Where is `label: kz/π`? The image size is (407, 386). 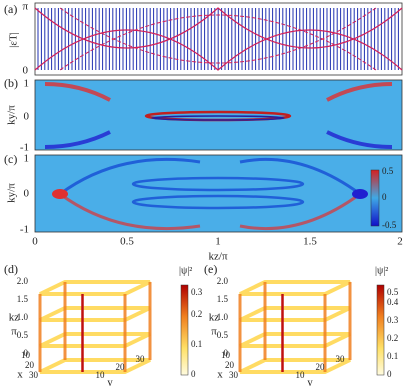
label: kz/π is located at coordinates (218, 257).